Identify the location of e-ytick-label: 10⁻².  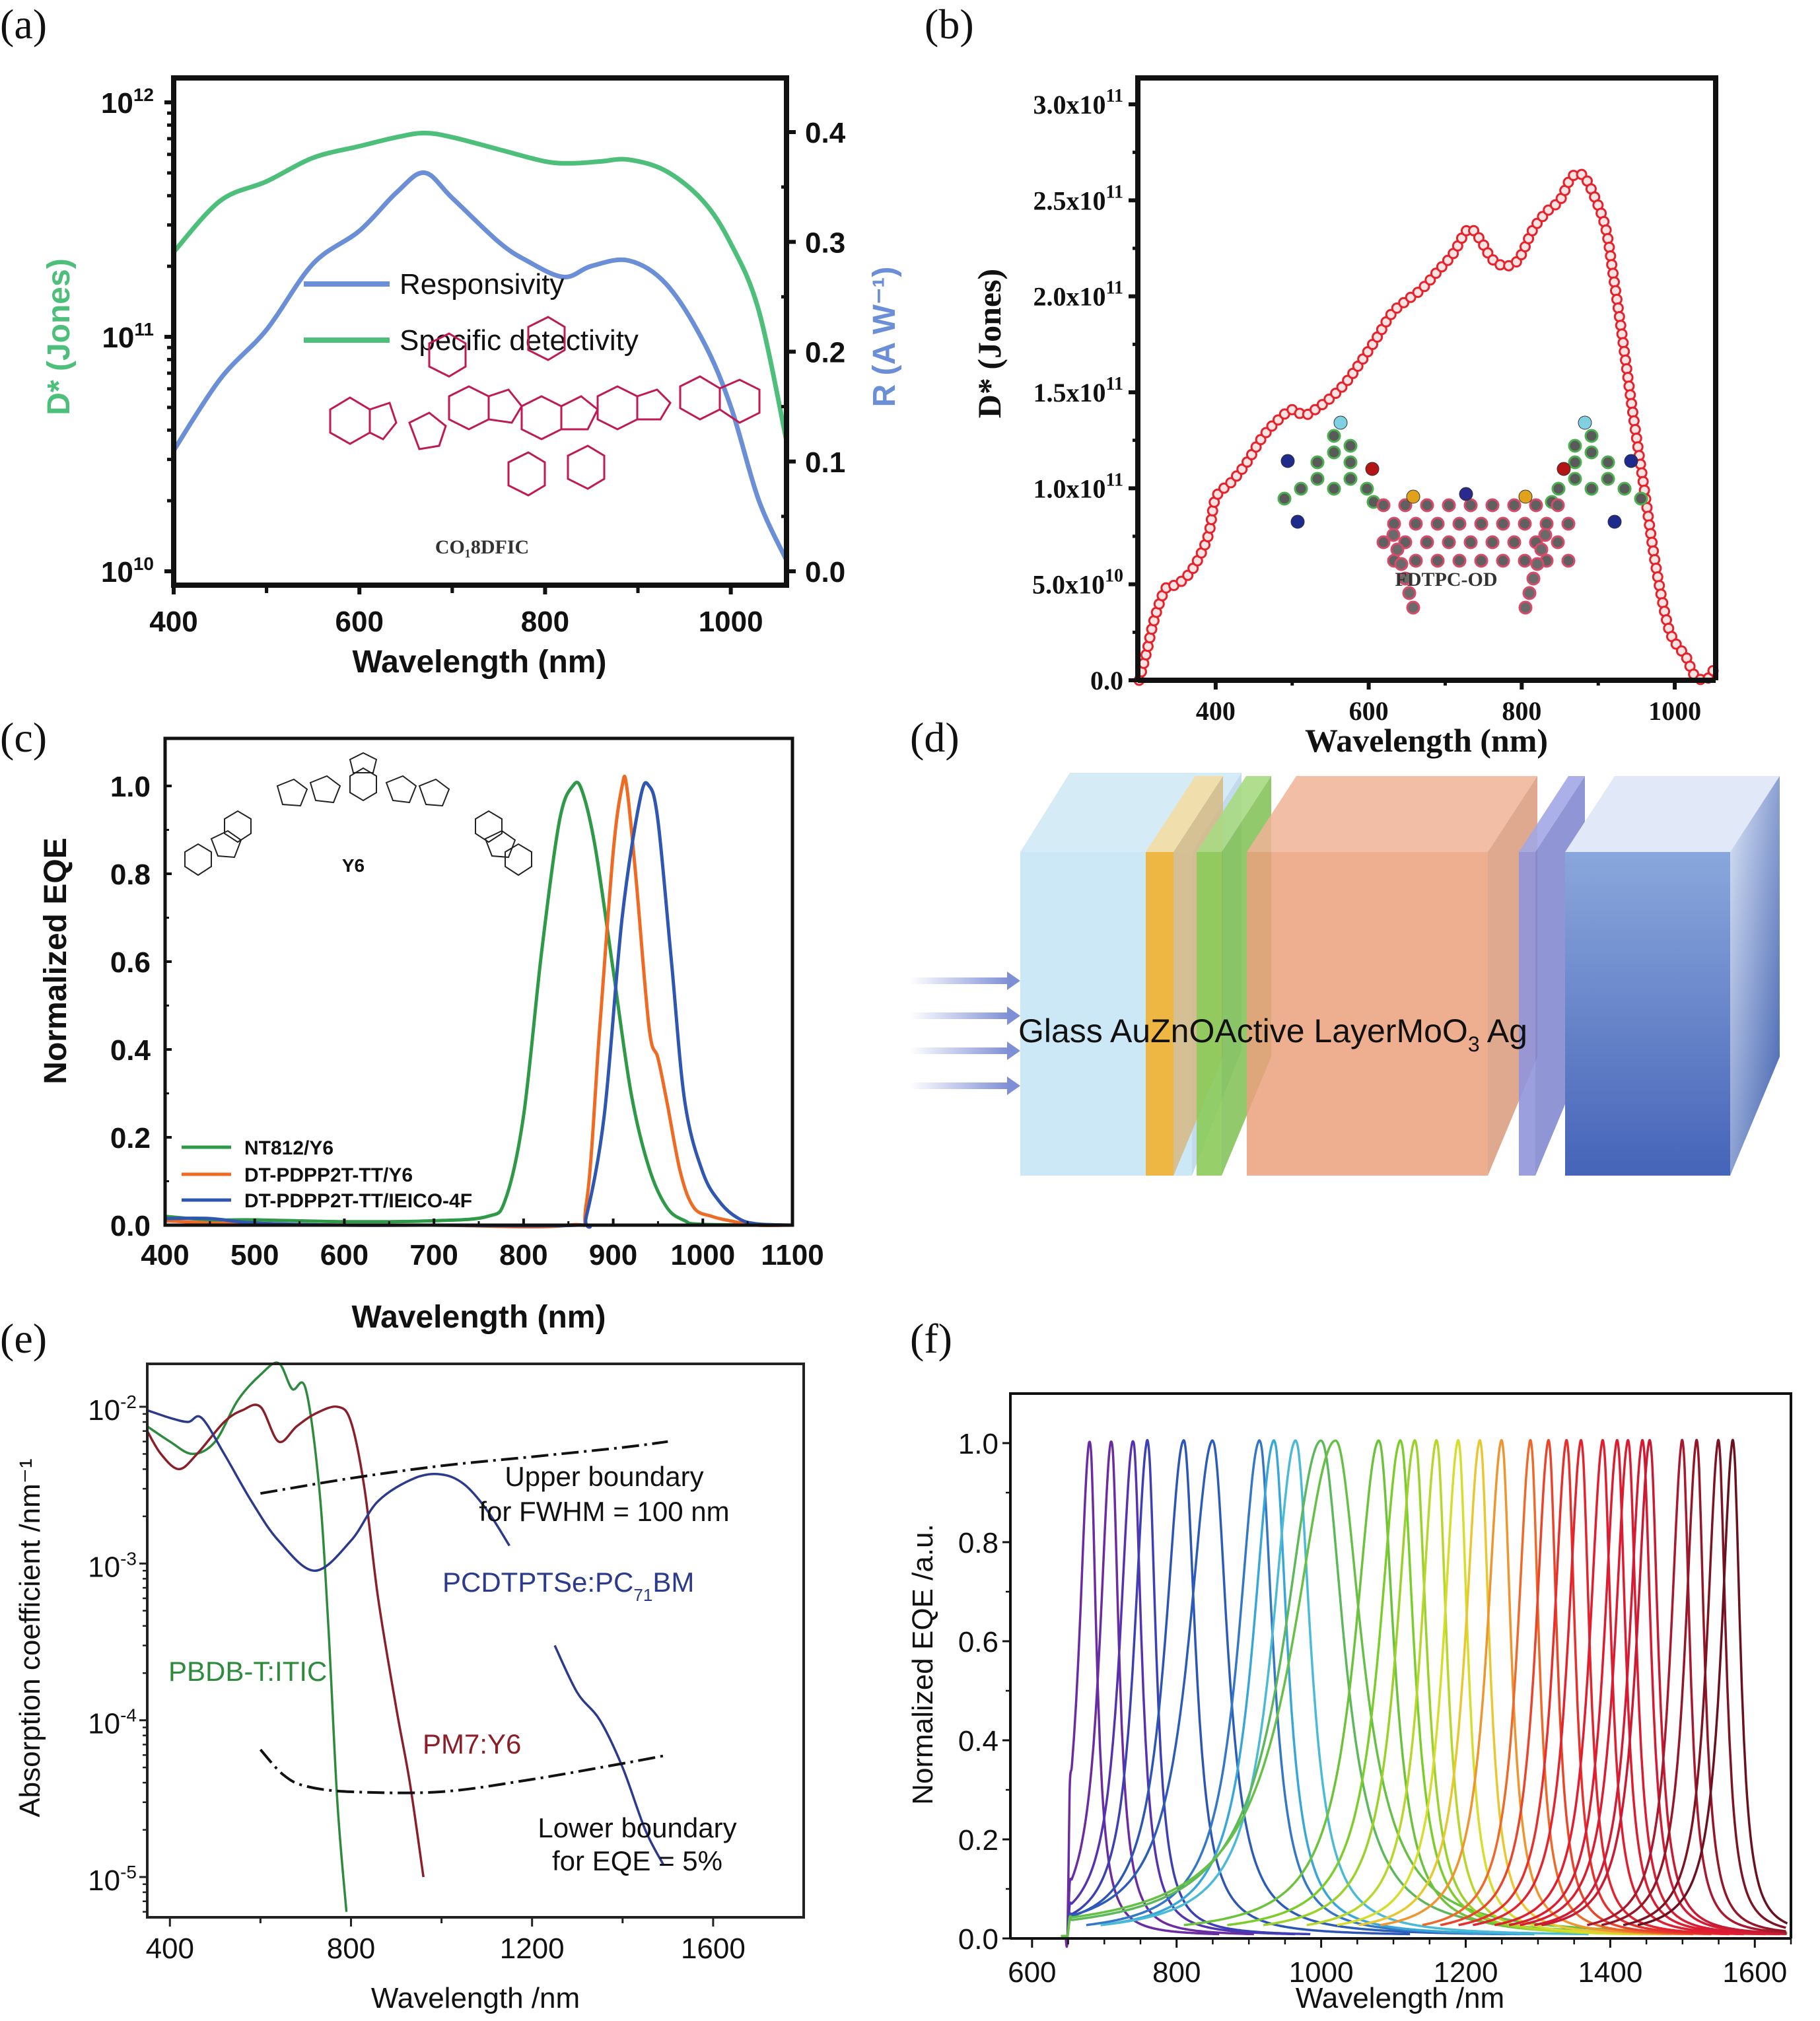
(112, 1409).